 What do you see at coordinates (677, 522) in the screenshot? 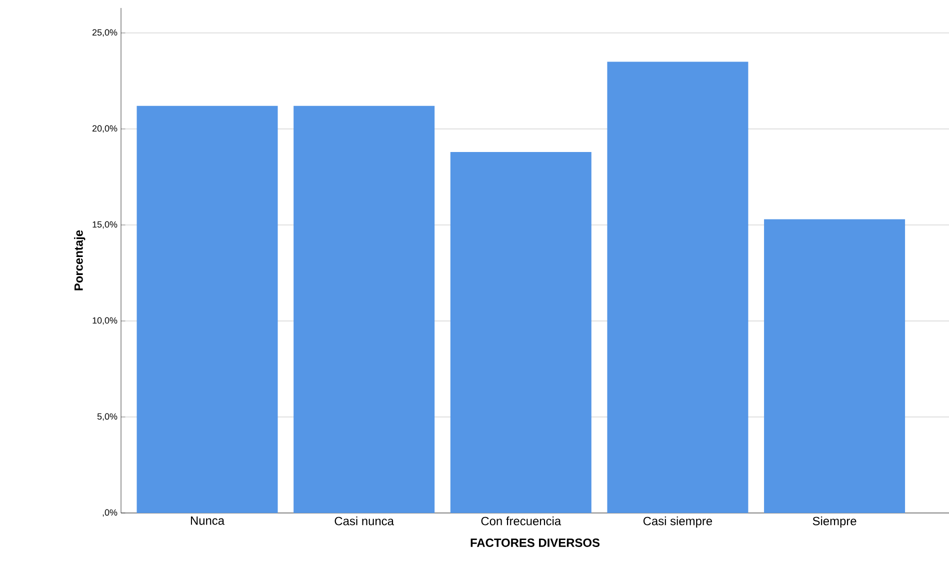
I see `x-tick-label: Casi siempre` at bounding box center [677, 522].